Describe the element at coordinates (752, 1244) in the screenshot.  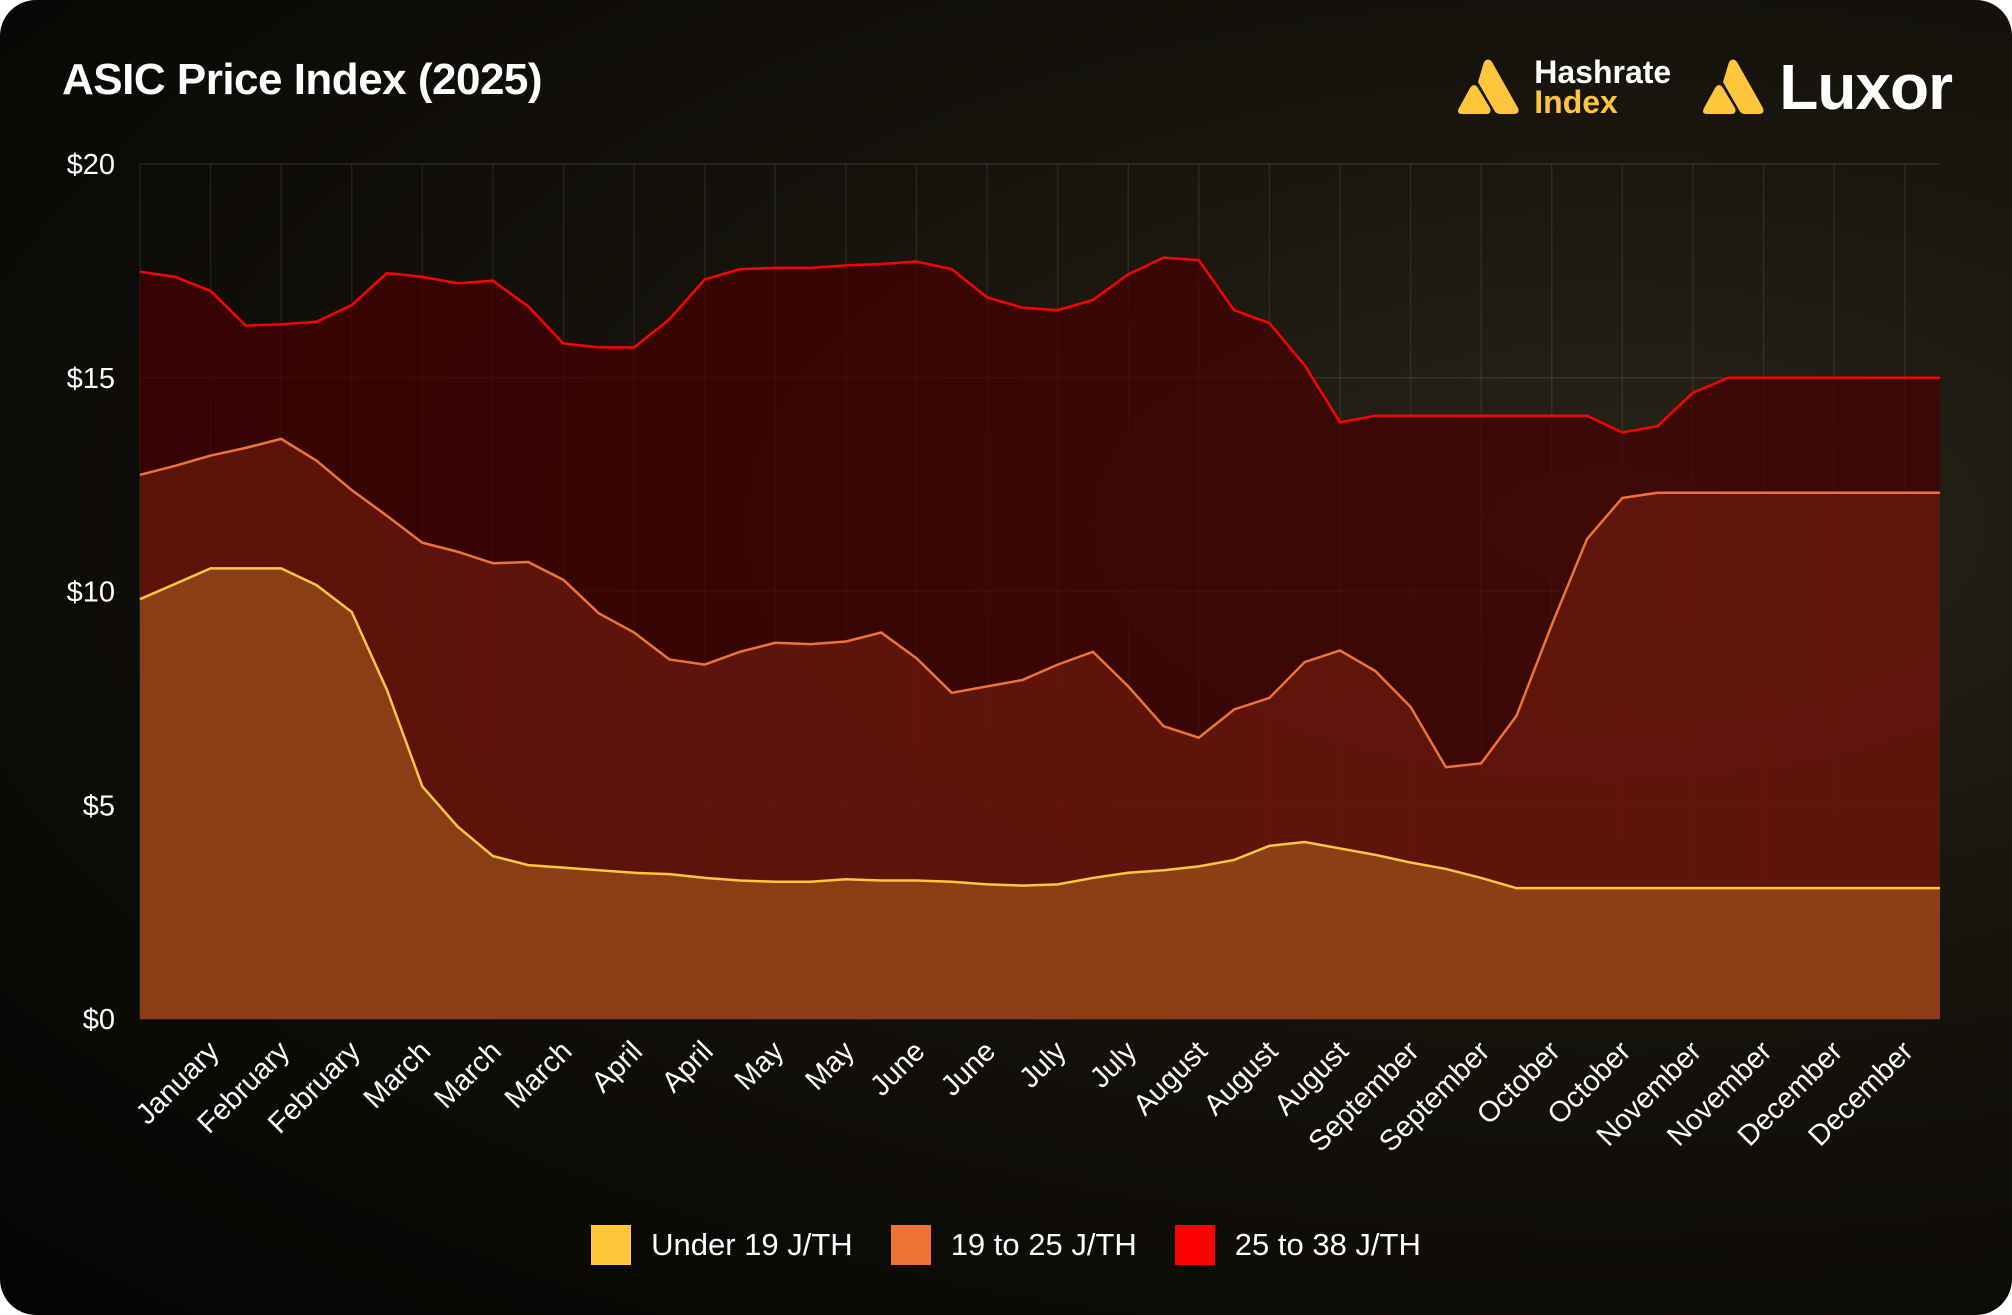
I see `legend-label: Under 19 J/TH` at that location.